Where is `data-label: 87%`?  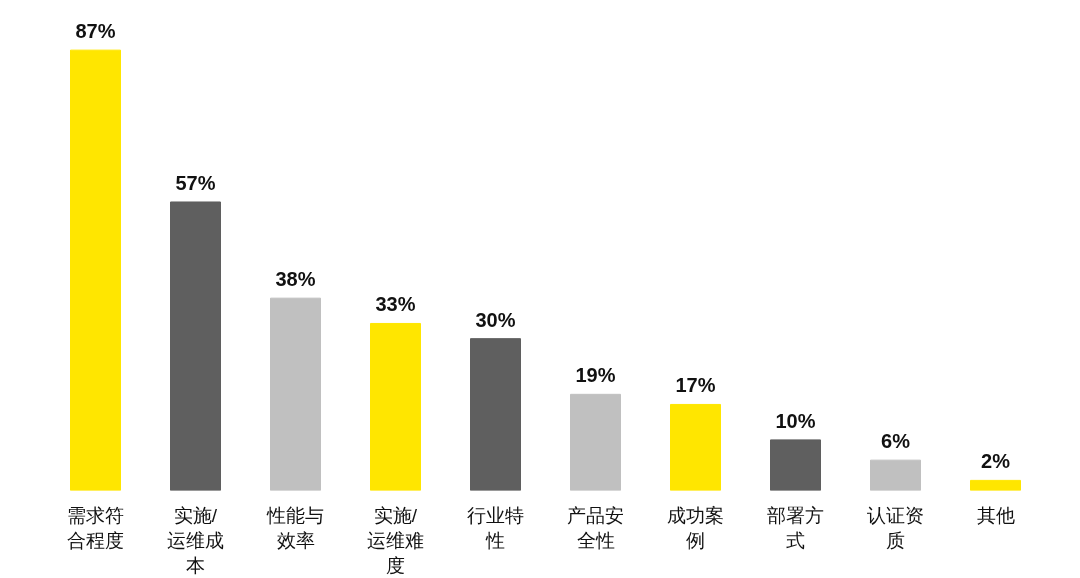 data-label: 87% is located at coordinates (95, 31).